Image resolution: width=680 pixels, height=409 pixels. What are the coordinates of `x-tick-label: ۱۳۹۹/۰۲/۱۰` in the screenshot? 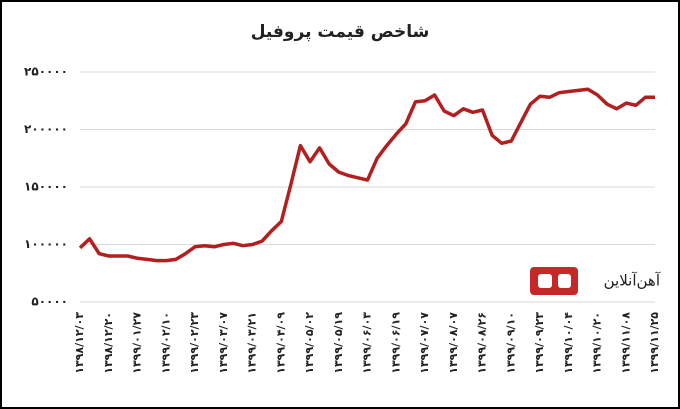 It's located at (165, 343).